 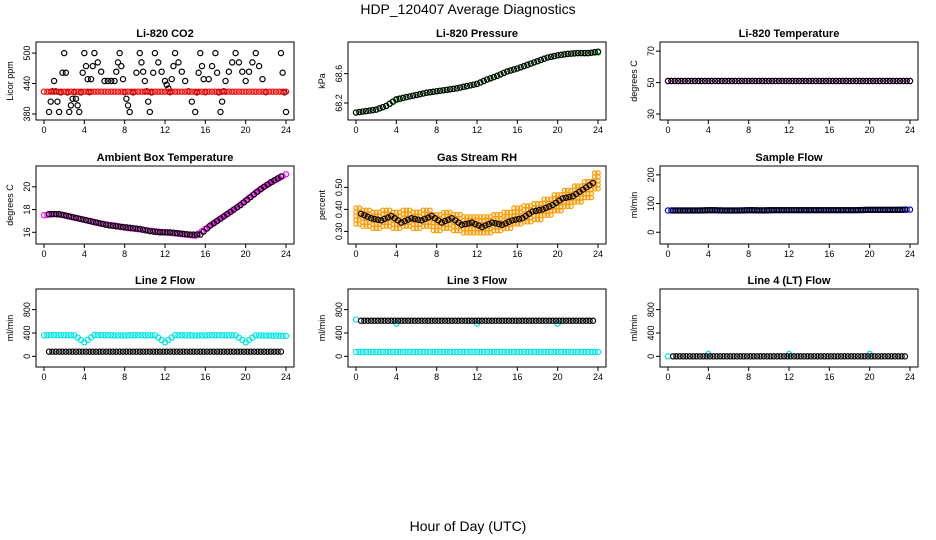 I want to click on y-tick-label: 0, so click(x=27, y=356).